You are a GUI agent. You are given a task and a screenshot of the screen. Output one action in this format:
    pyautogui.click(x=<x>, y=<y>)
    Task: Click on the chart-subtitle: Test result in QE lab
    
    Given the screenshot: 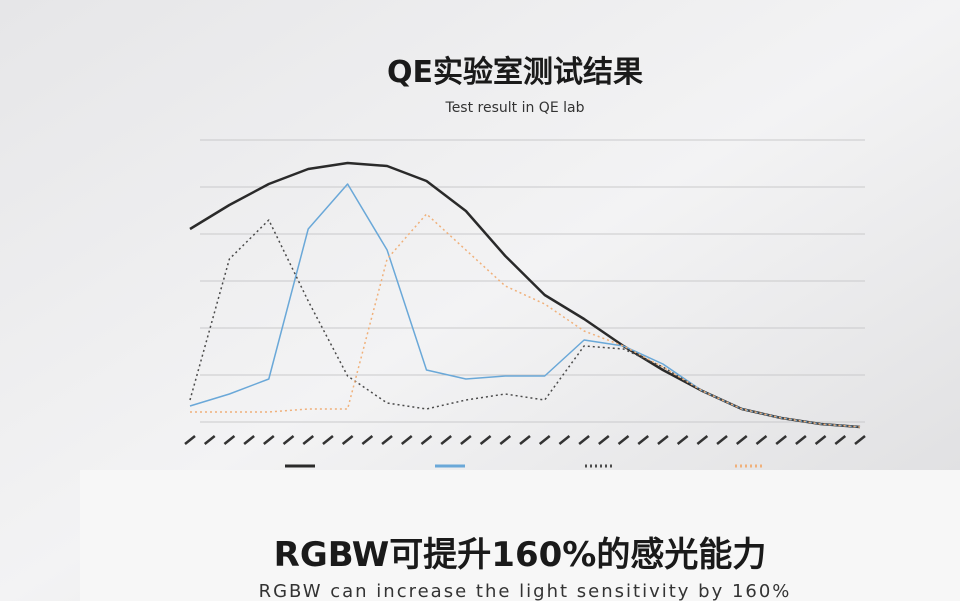 What is the action you would take?
    pyautogui.click(x=515, y=108)
    